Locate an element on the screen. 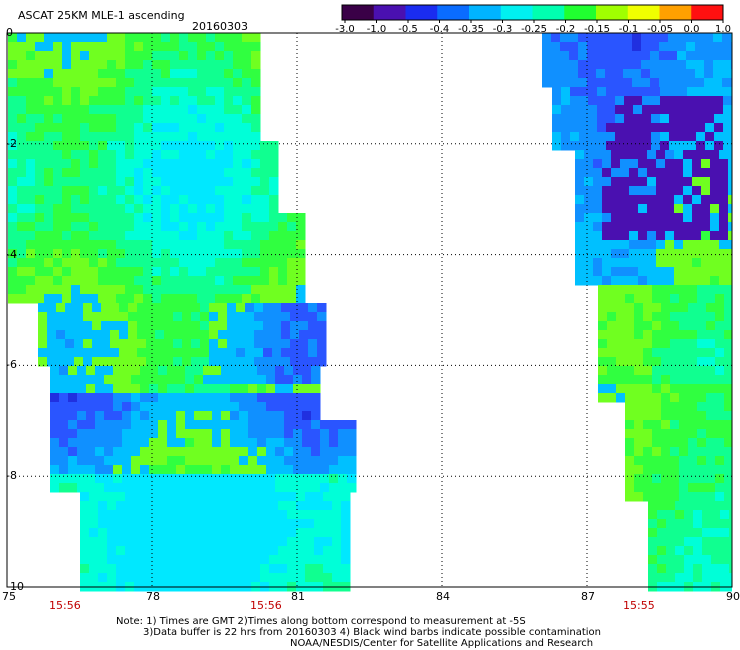 The width and height of the screenshot is (740, 650). colorbar-tick-label: 1.0 is located at coordinates (723, 29).